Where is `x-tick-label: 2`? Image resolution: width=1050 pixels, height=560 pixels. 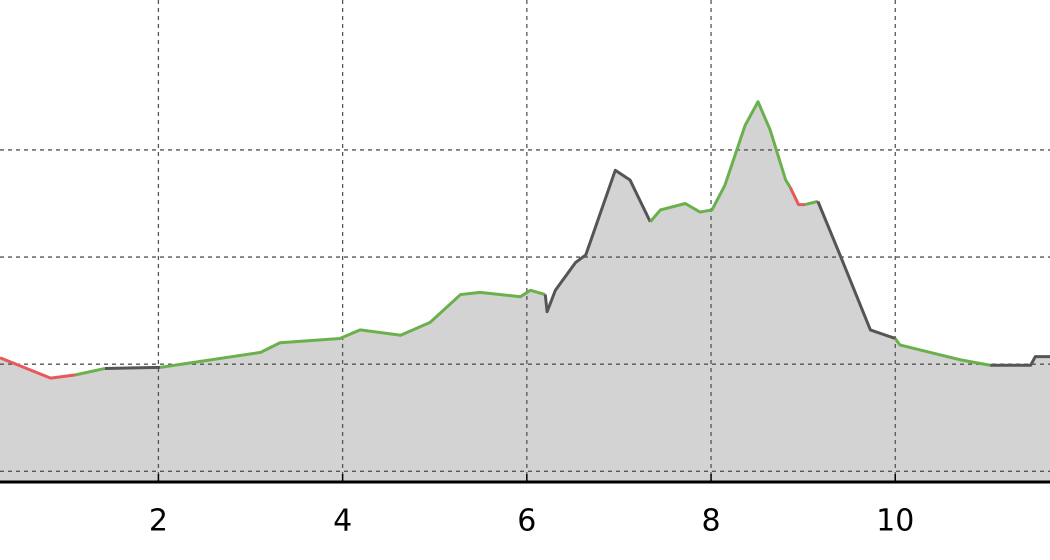
x-tick-label: 2 is located at coordinates (158, 521).